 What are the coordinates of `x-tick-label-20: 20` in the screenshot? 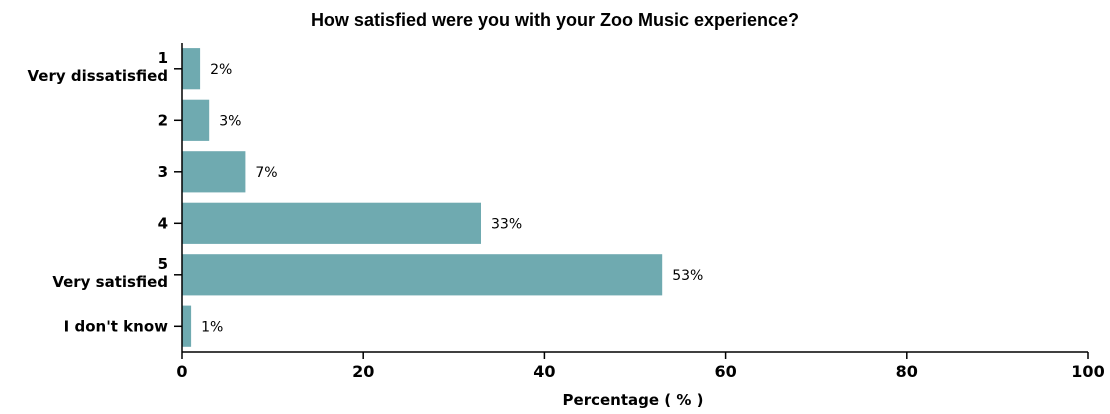 It's located at (363, 371).